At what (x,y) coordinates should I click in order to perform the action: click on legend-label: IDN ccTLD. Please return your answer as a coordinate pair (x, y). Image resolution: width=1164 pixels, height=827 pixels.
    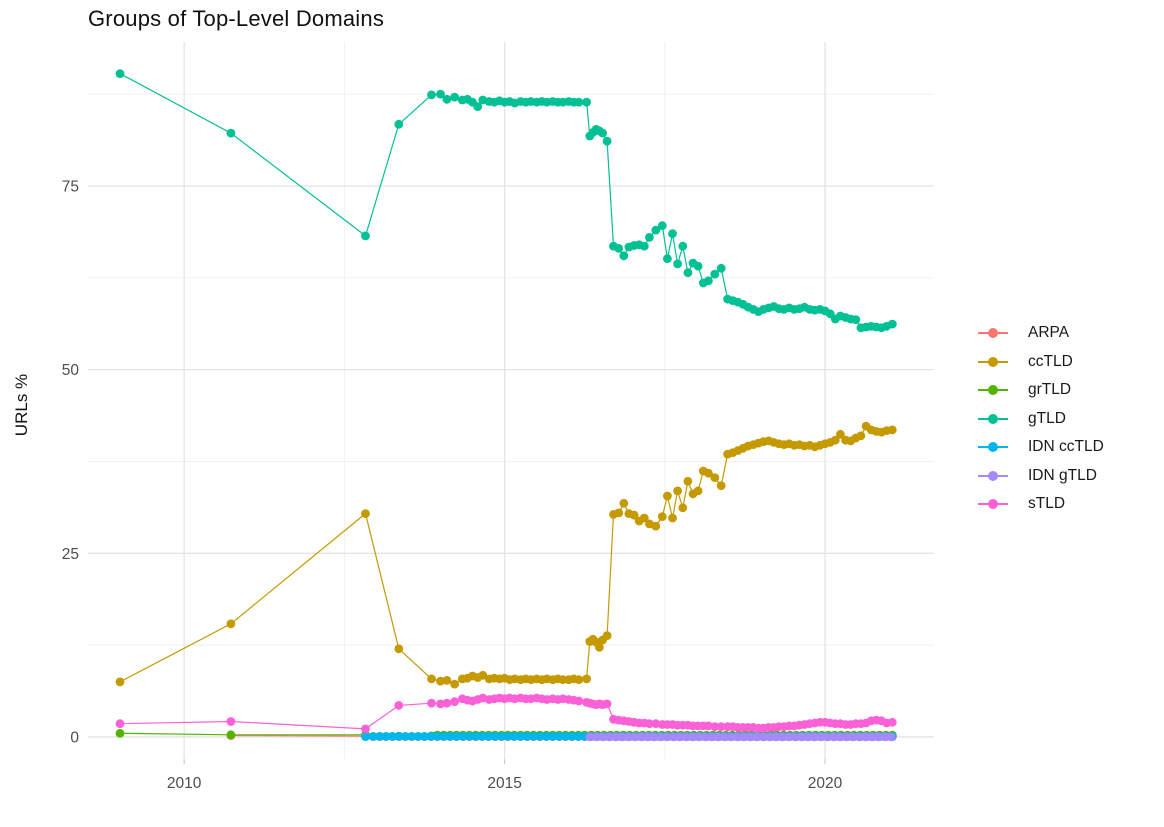
    Looking at the image, I should click on (1066, 447).